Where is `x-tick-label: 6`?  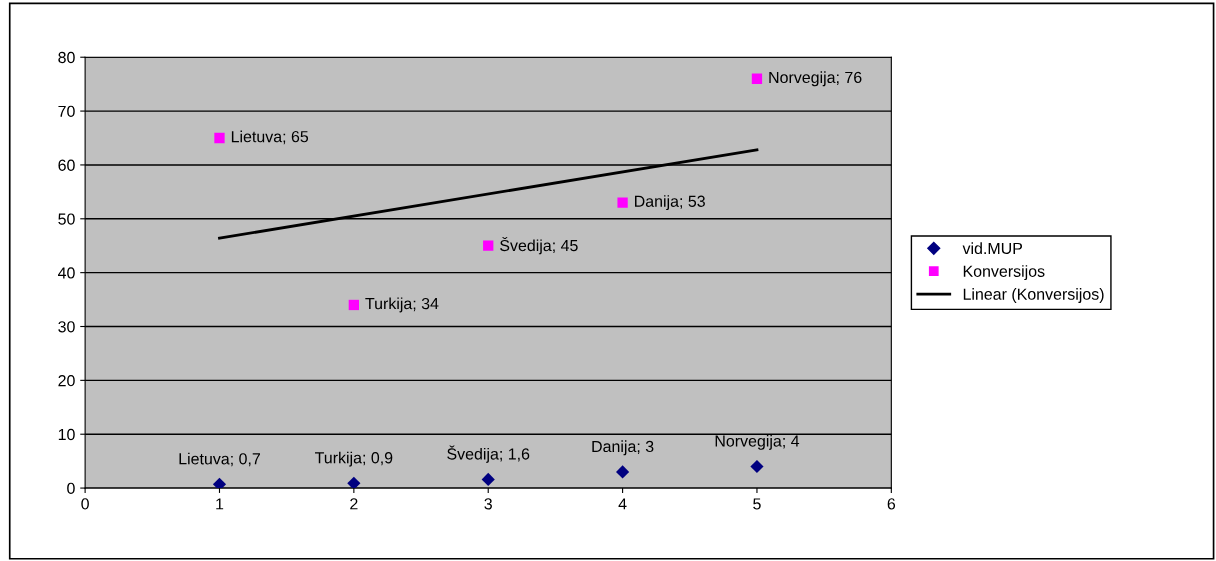
x-tick-label: 6 is located at coordinates (891, 504).